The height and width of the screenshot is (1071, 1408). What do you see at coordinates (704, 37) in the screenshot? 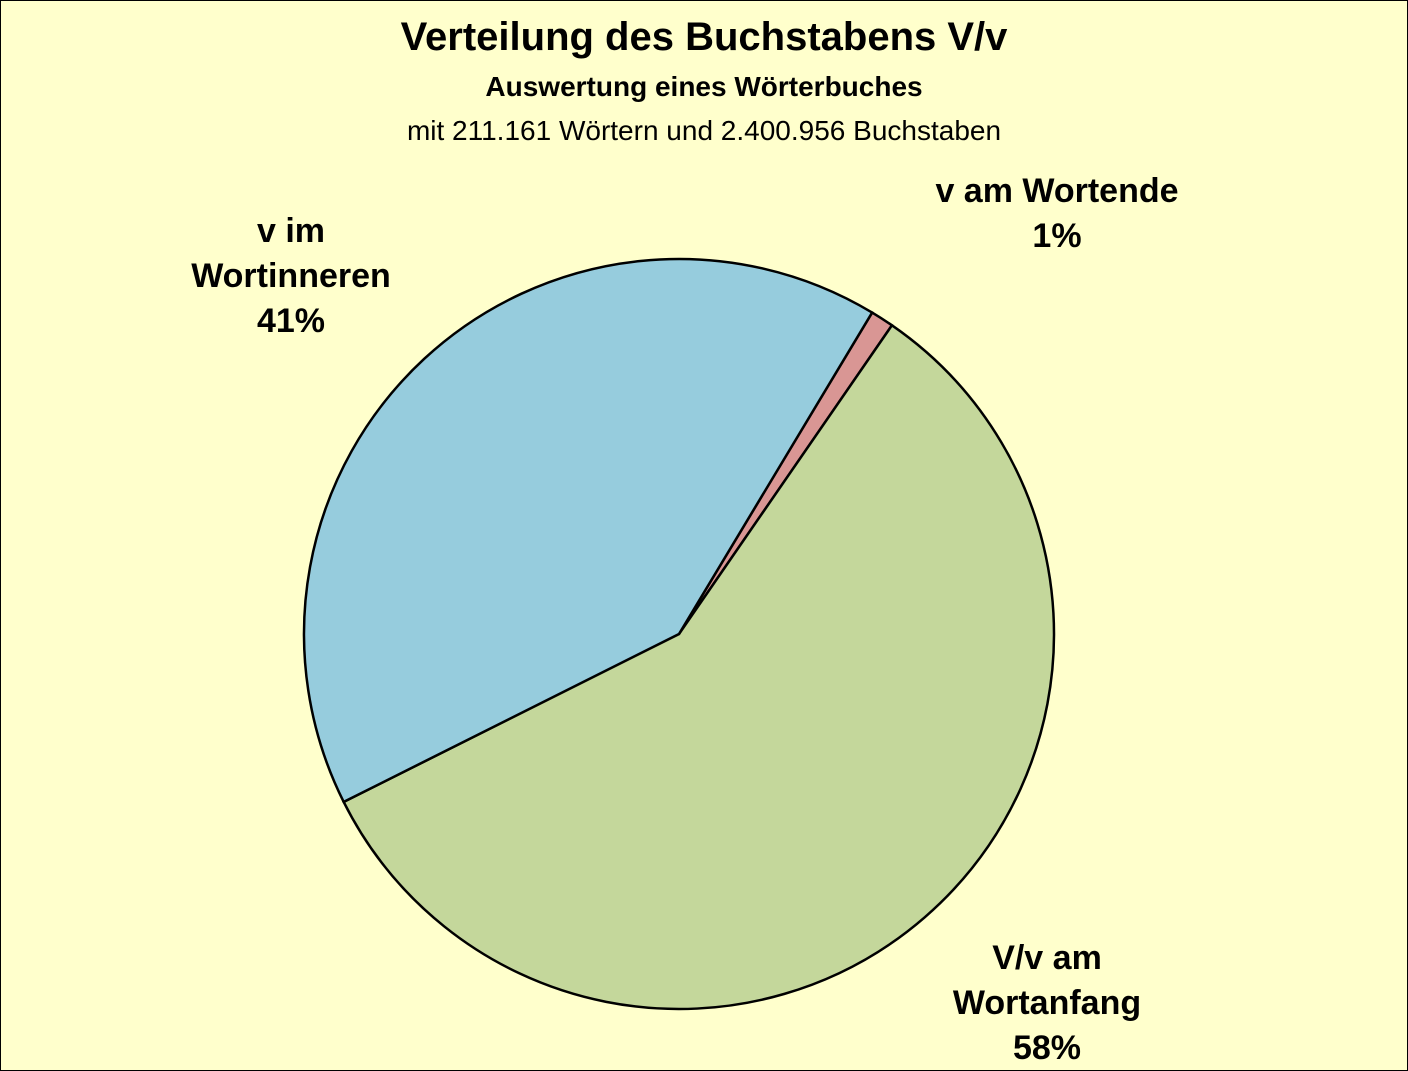
I see `chart-title: Verteilung des Buchstabens V/v` at bounding box center [704, 37].